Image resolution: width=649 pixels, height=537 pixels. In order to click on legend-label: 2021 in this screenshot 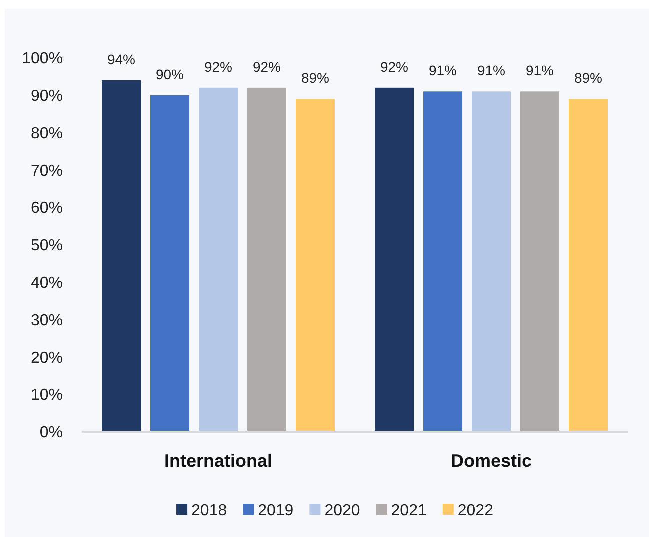, I will do `click(409, 511)`.